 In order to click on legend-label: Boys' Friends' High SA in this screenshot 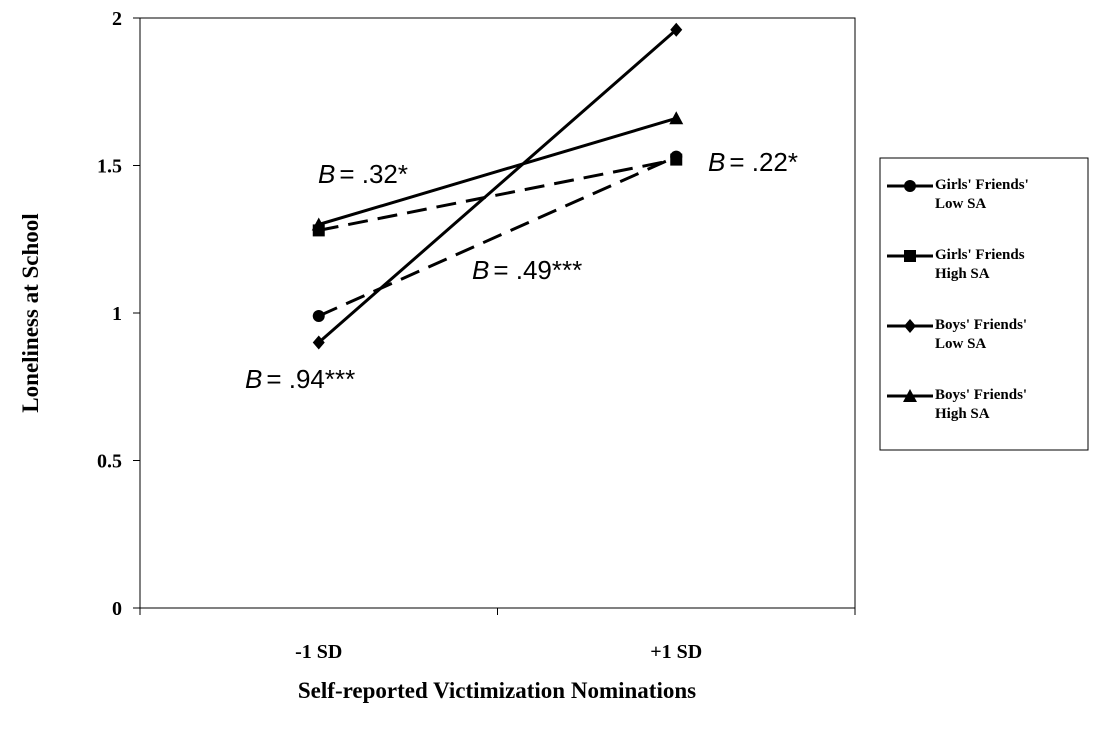, I will do `click(981, 404)`.